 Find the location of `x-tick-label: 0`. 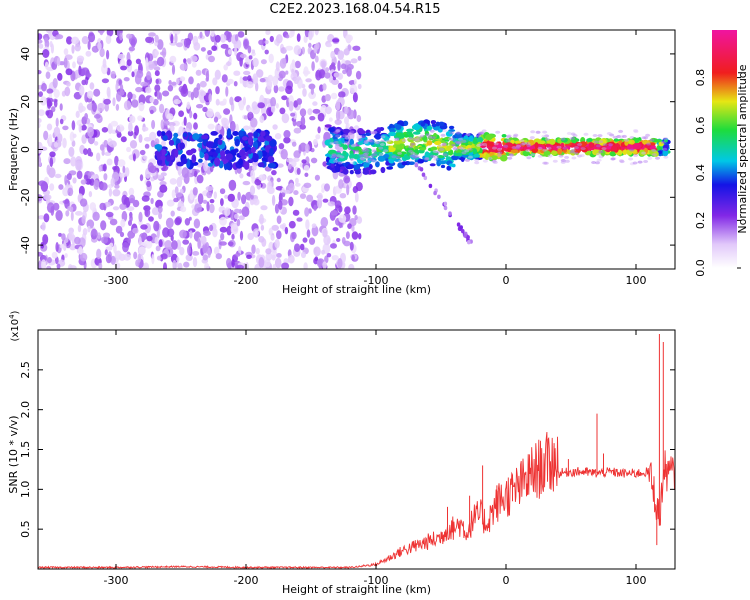

x-tick-label: 0 is located at coordinates (506, 280).